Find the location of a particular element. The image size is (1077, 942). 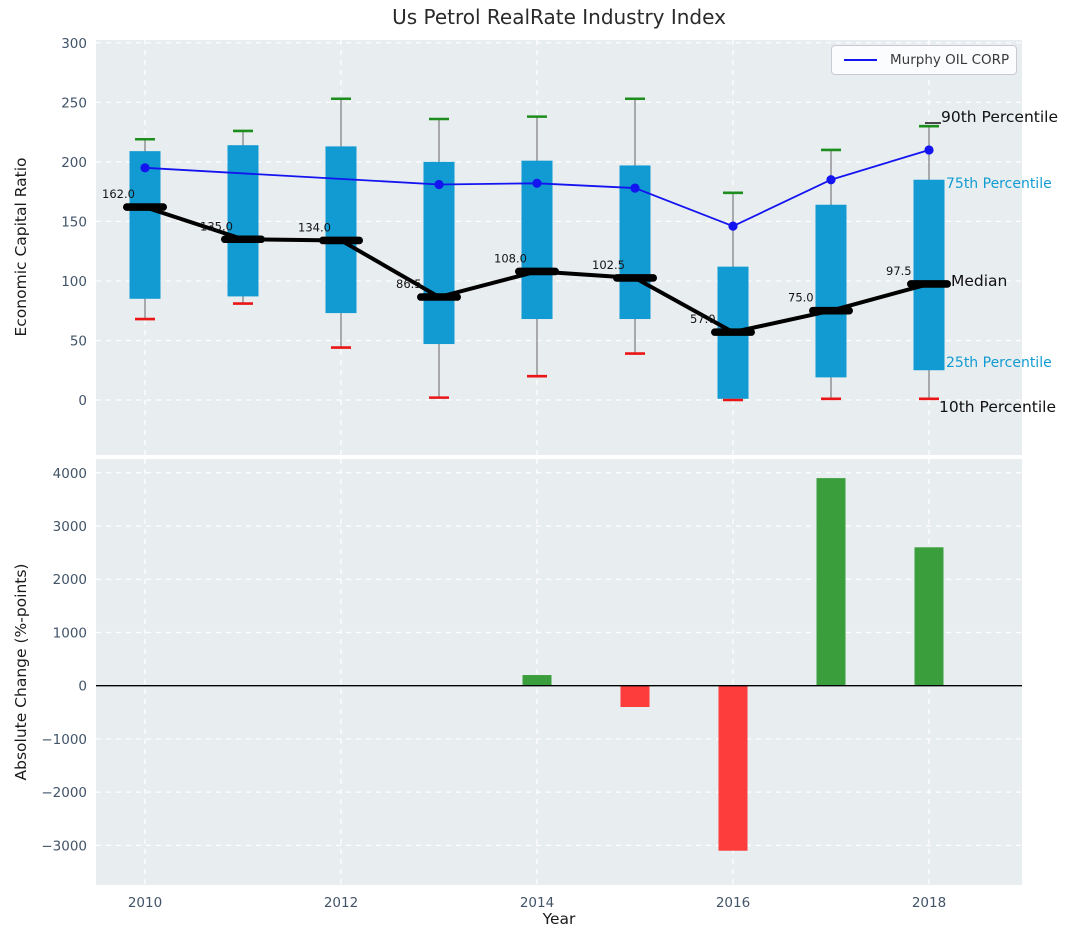

y-tick-label-top: 0 is located at coordinates (82, 401).